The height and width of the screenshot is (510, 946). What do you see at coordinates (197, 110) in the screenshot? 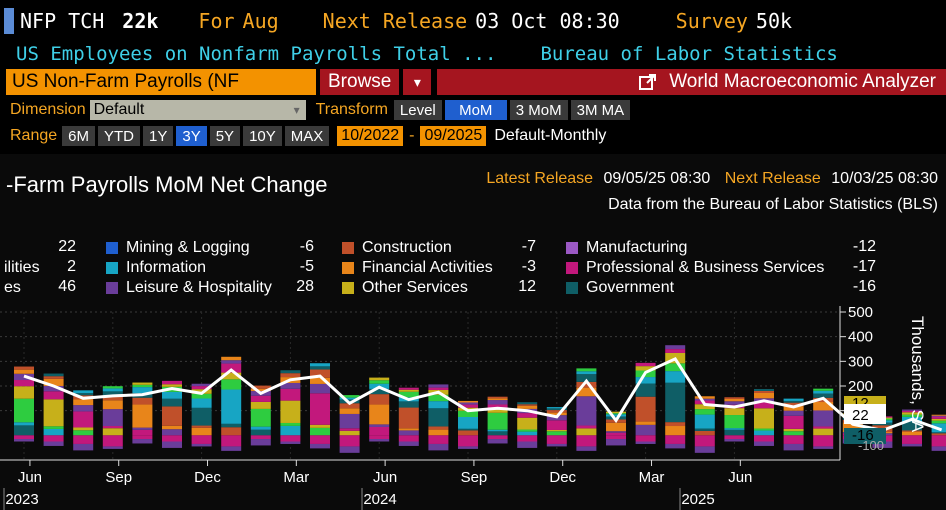
I see `dimension-select: Default ▾` at bounding box center [197, 110].